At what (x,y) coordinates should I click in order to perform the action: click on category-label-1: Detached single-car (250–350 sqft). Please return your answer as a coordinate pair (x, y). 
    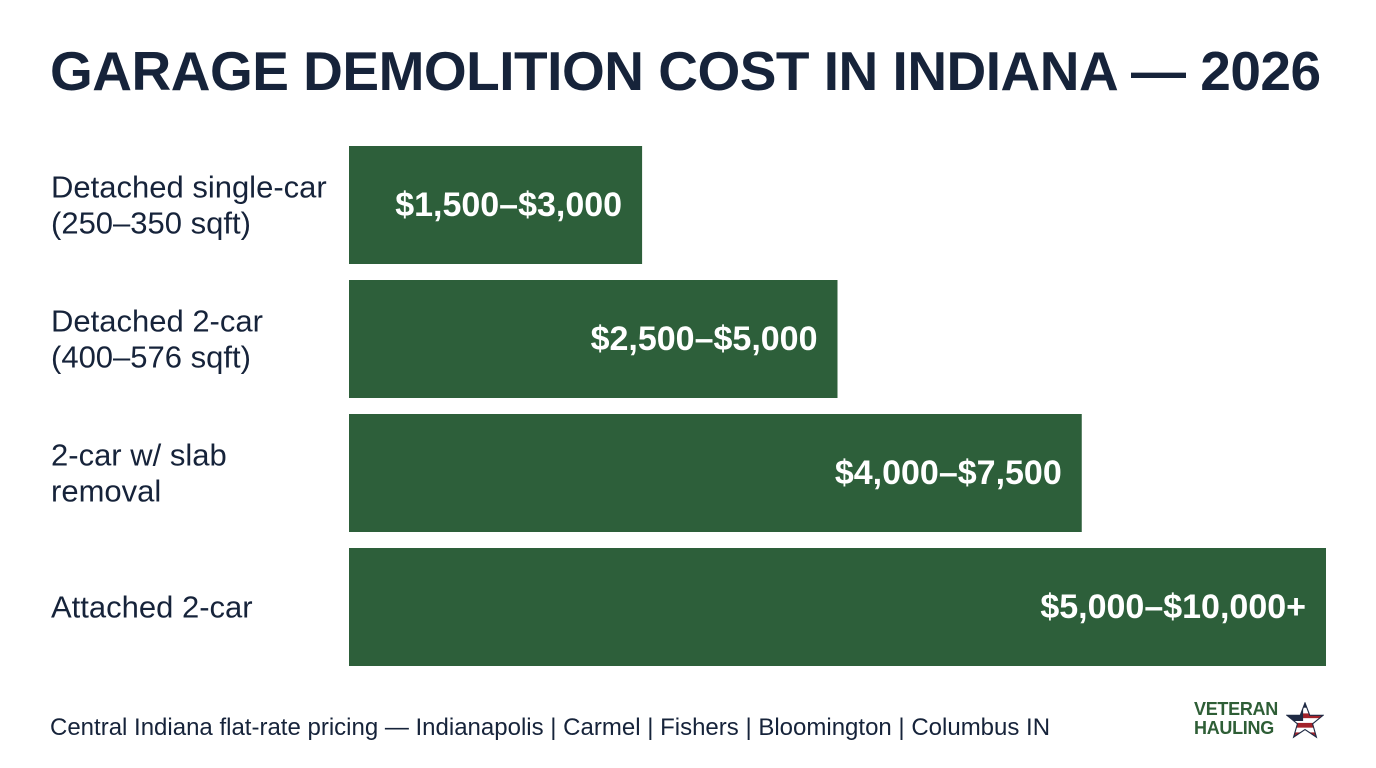
    Looking at the image, I should click on (189, 205).